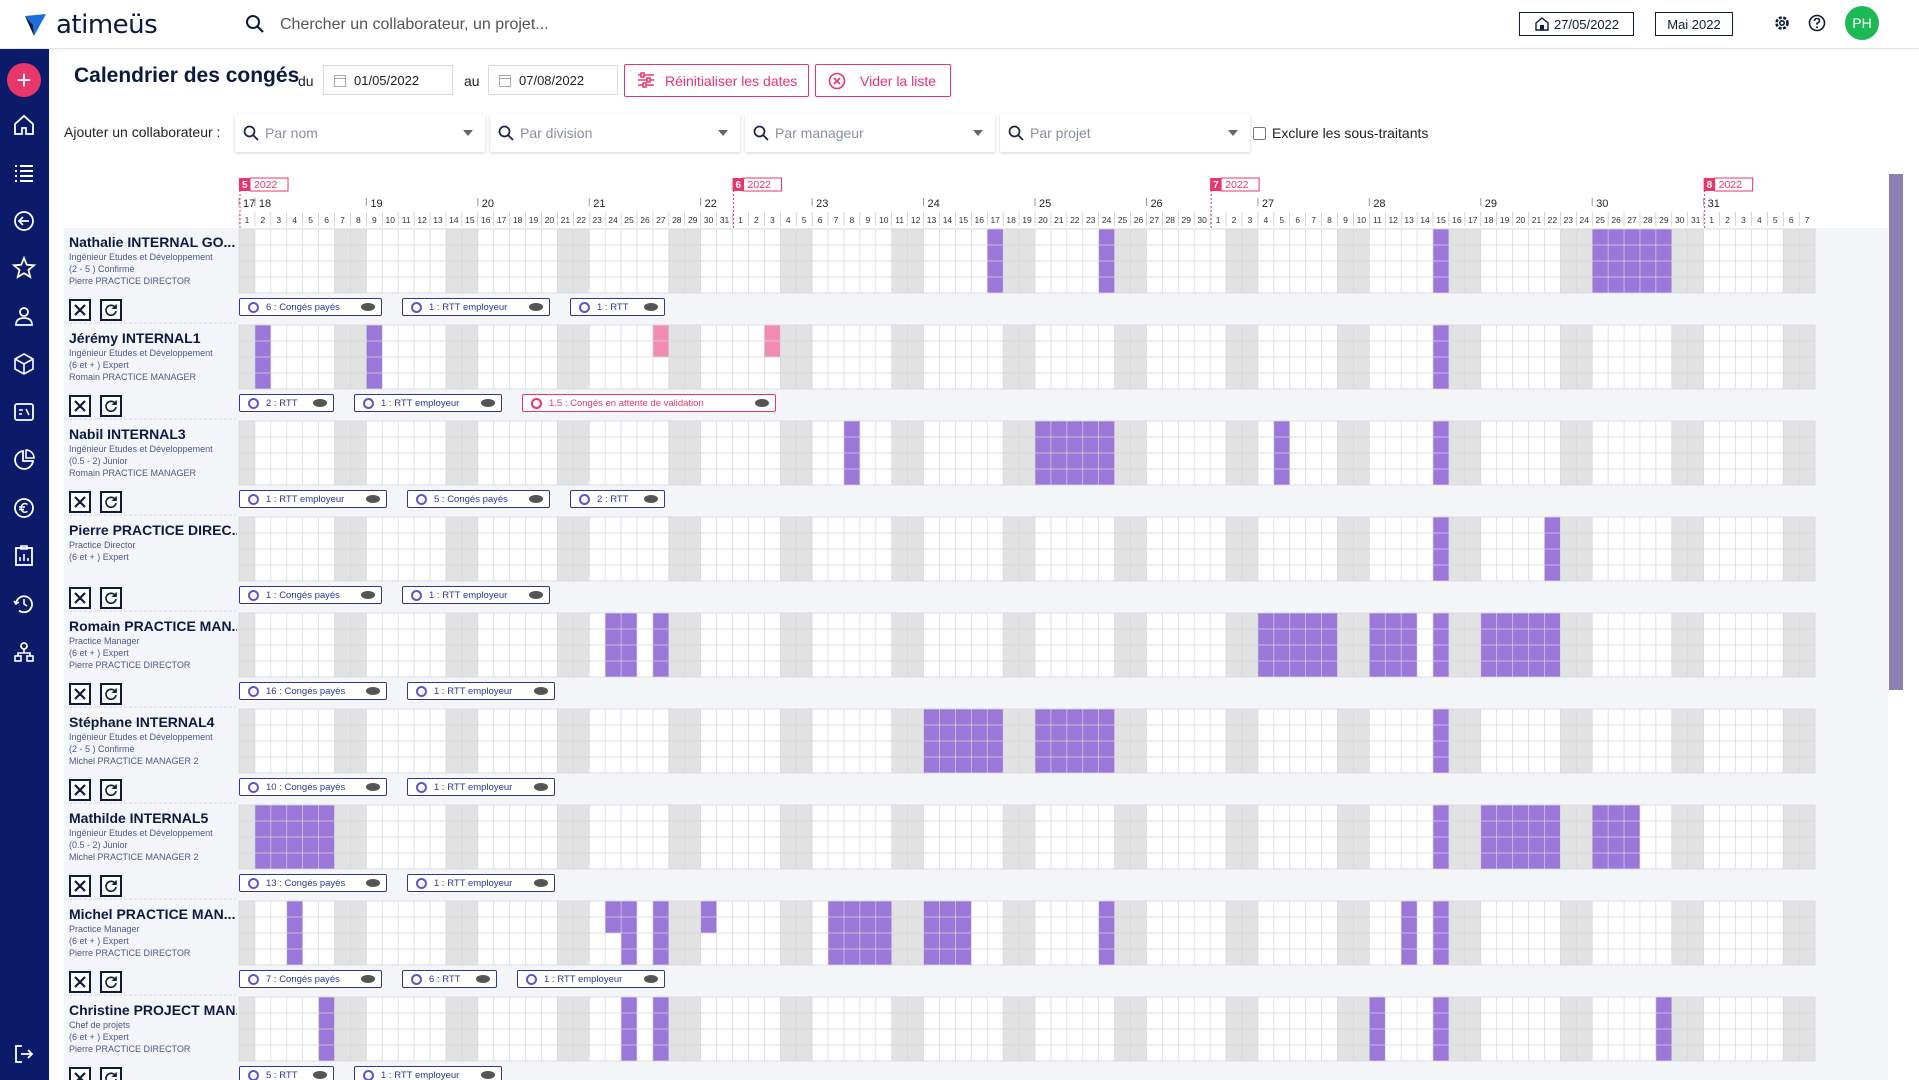 This screenshot has width=1919, height=1080. Describe the element at coordinates (1259, 133) in the screenshot. I see `exclude-subcontractors-checkbox` at that location.